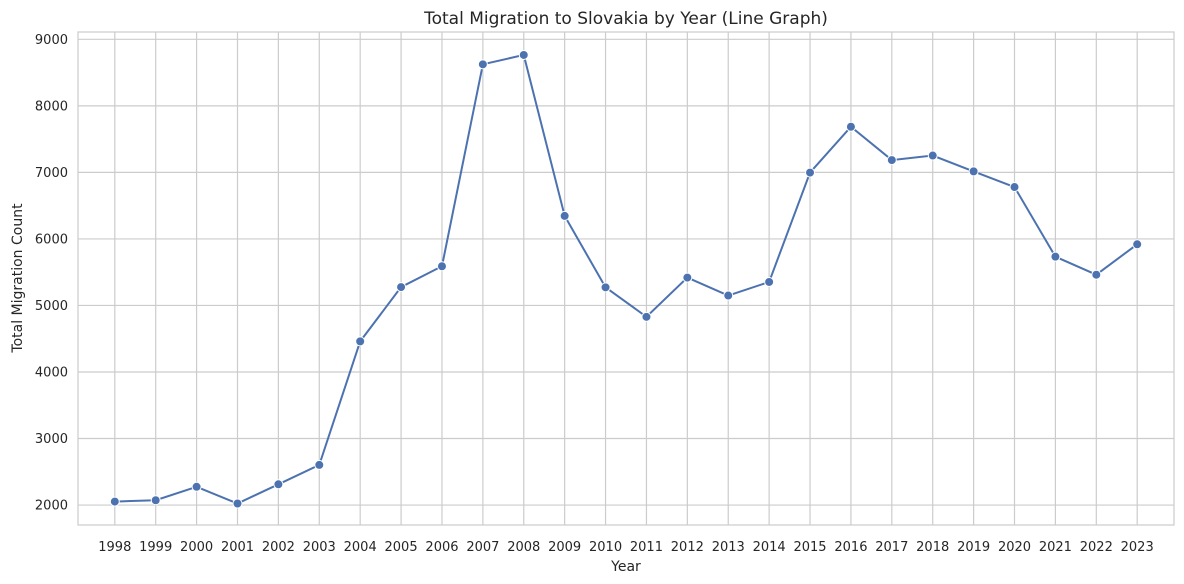 This screenshot has width=1184, height=584. What do you see at coordinates (51, 506) in the screenshot?
I see `y-tick-label: 2000` at bounding box center [51, 506].